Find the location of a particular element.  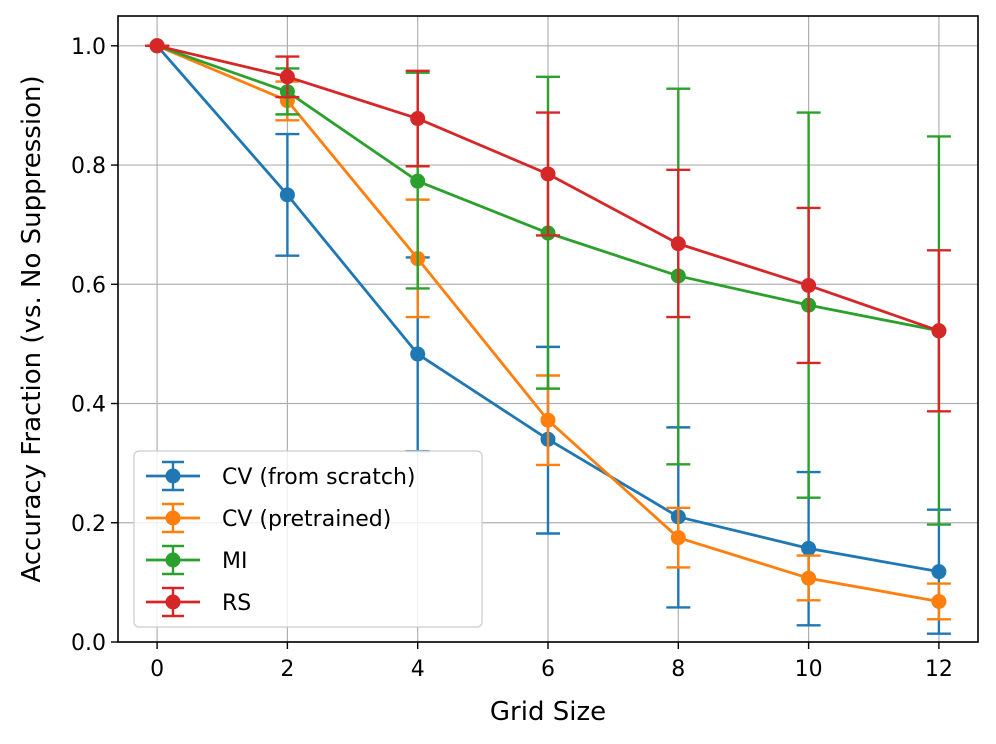

legend-label: CV (from scratch) is located at coordinates (319, 477).